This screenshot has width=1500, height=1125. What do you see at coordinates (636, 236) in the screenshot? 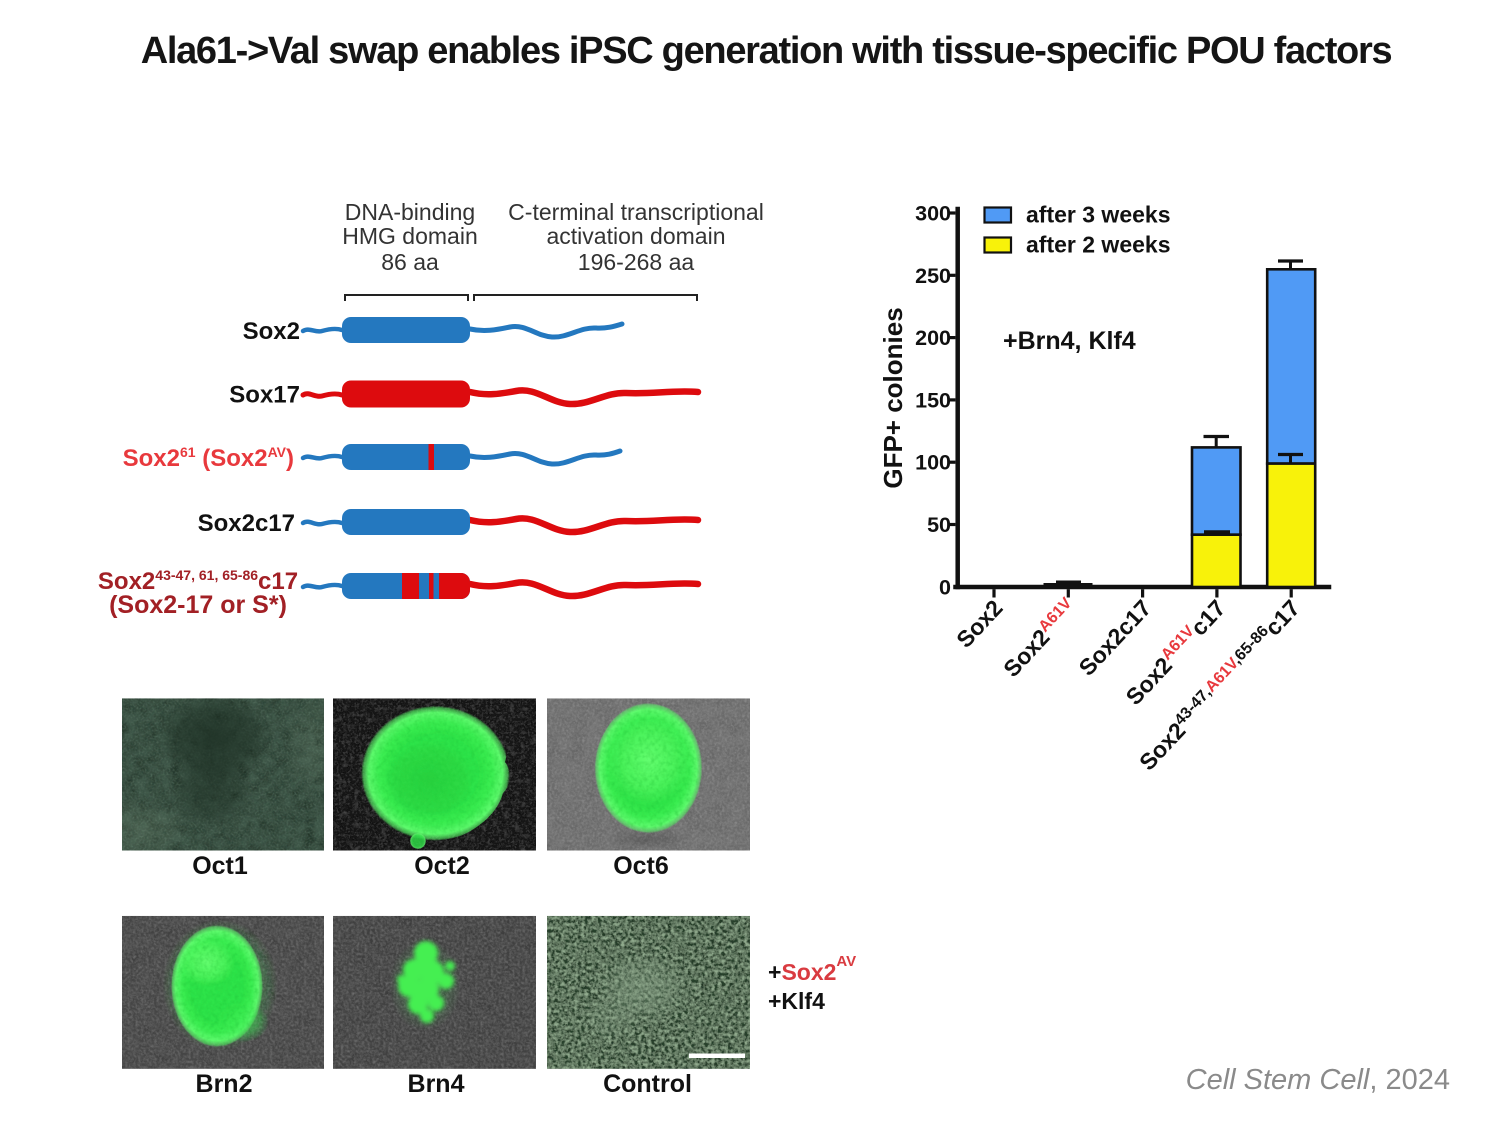
I see `svg-text: activation domain` at bounding box center [636, 236].